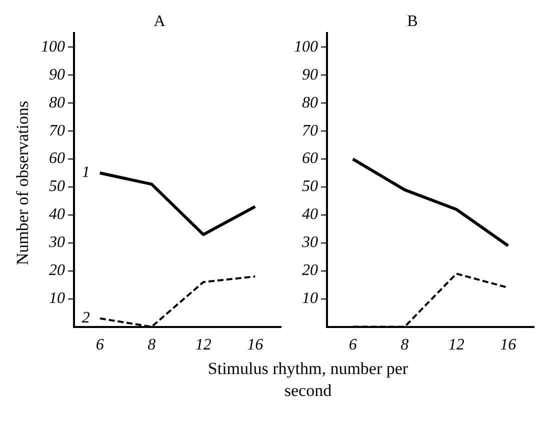 The image size is (552, 438). What do you see at coordinates (23, 183) in the screenshot?
I see `y-axis-title: Number of observations` at bounding box center [23, 183].